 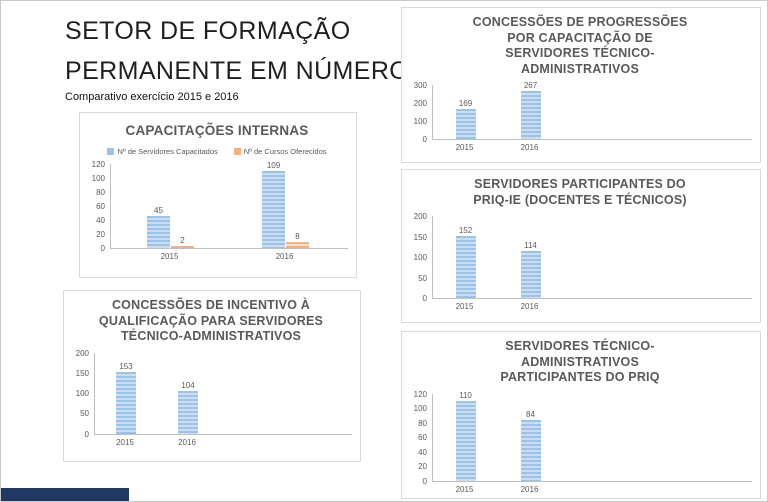 I want to click on x-axis-labels: 2015 2016, so click(x=497, y=488).